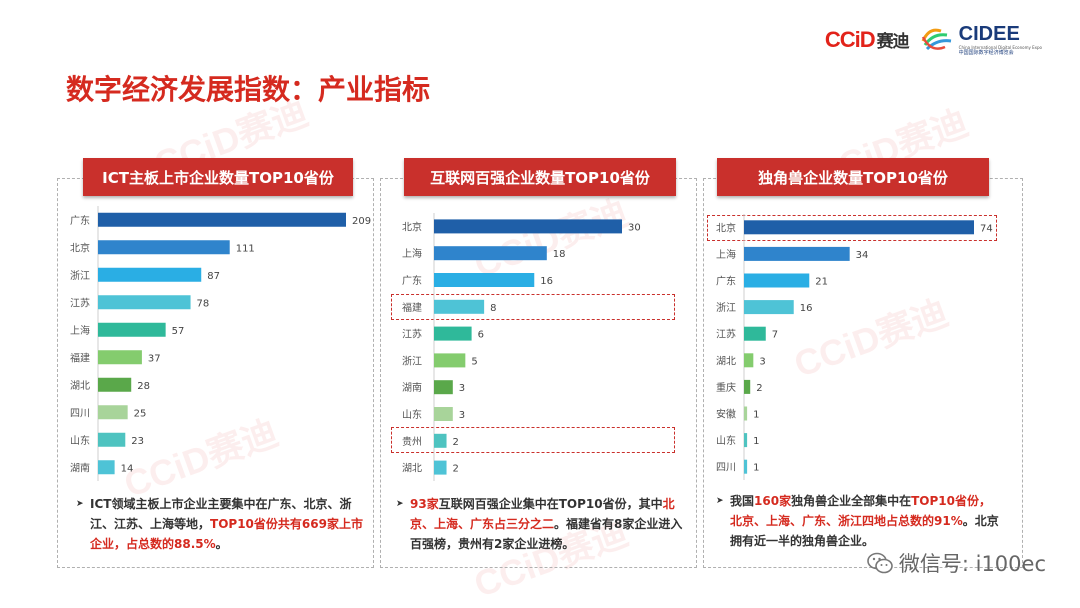 The image size is (1080, 608). Describe the element at coordinates (880, 563) in the screenshot. I see `wechat-icon` at that location.